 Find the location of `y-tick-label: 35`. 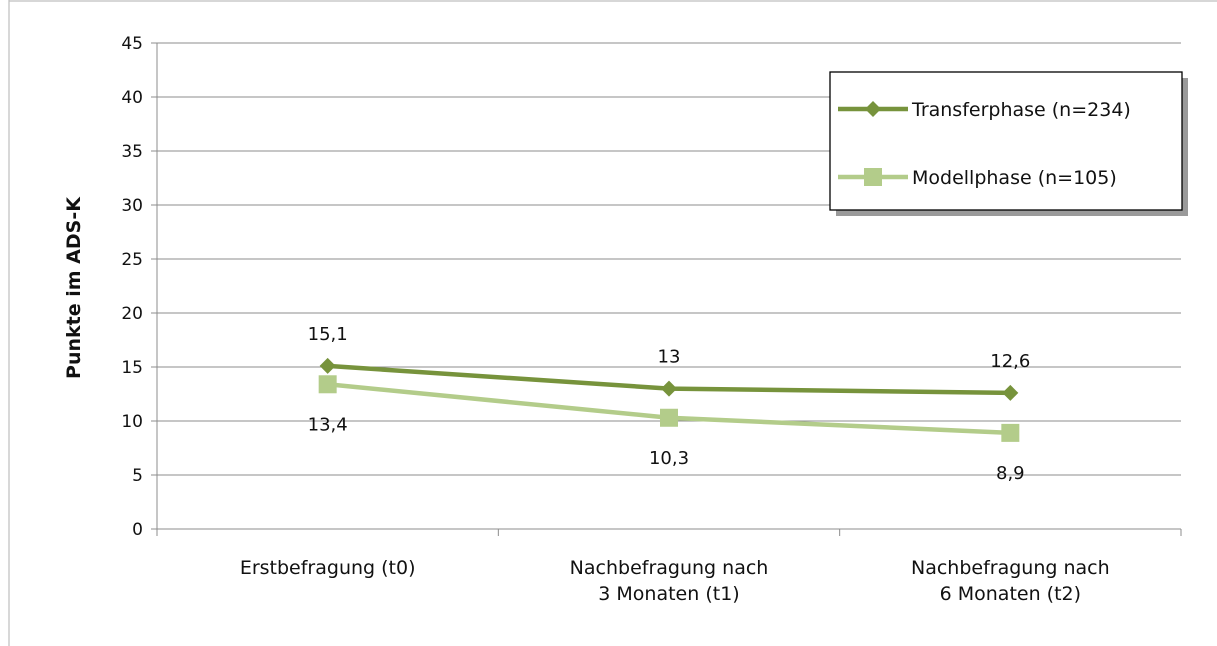

y-tick-label: 35 is located at coordinates (132, 152).